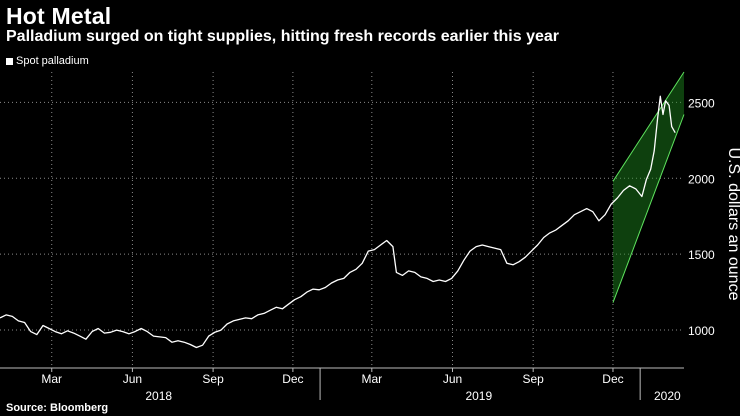  What do you see at coordinates (701, 103) in the screenshot?
I see `y-tick-label: 2500` at bounding box center [701, 103].